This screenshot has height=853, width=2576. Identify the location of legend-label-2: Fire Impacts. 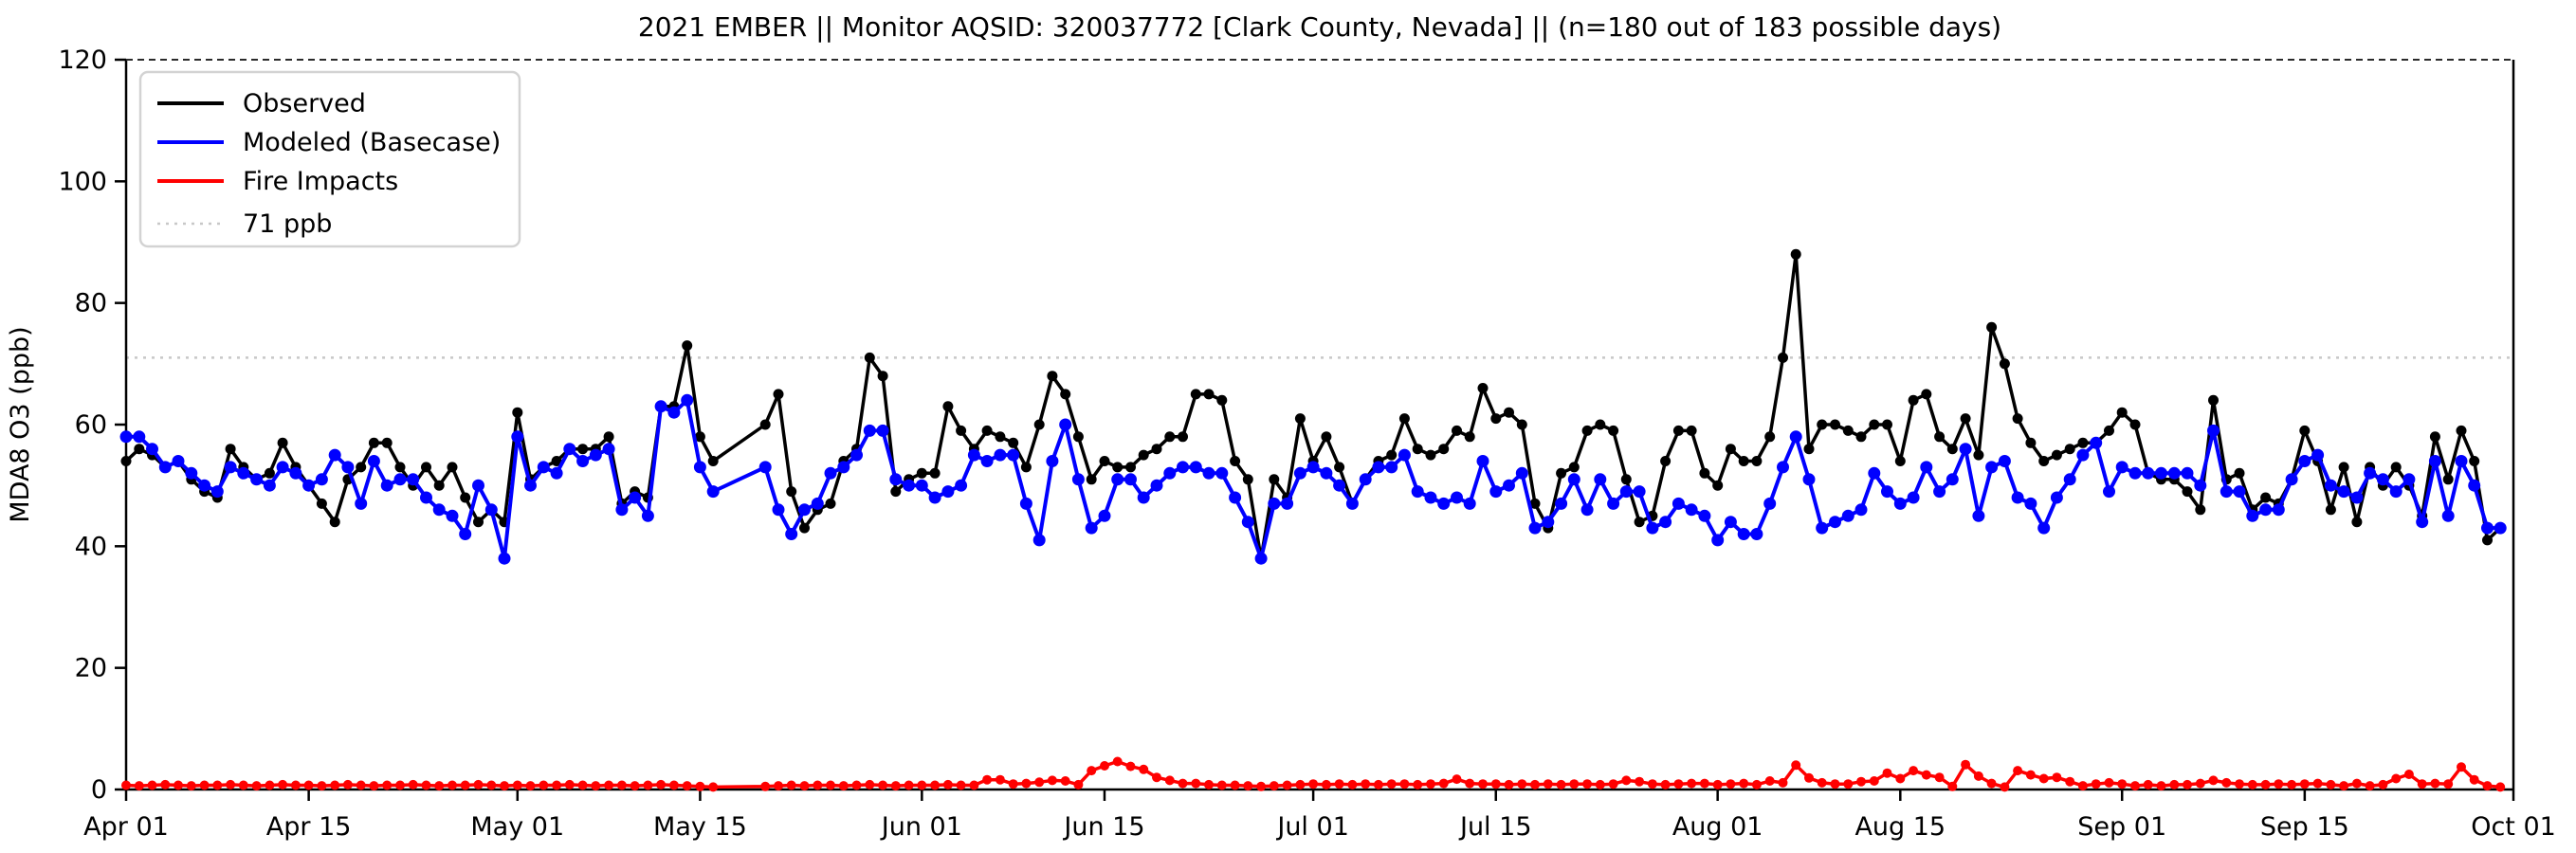
(320, 181).